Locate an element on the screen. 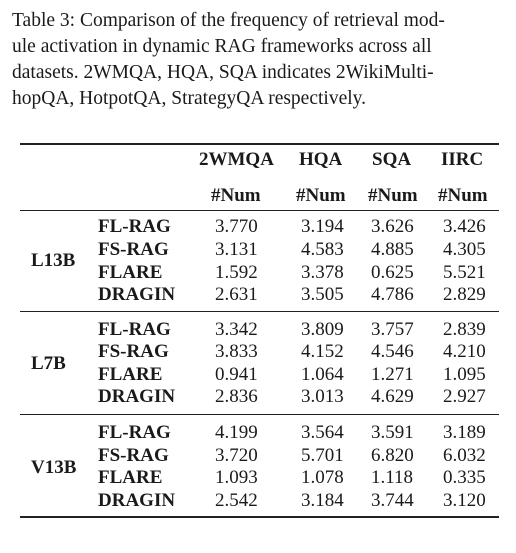 The height and width of the screenshot is (553, 516). value-cell: 2.927 is located at coordinates (464, 396).